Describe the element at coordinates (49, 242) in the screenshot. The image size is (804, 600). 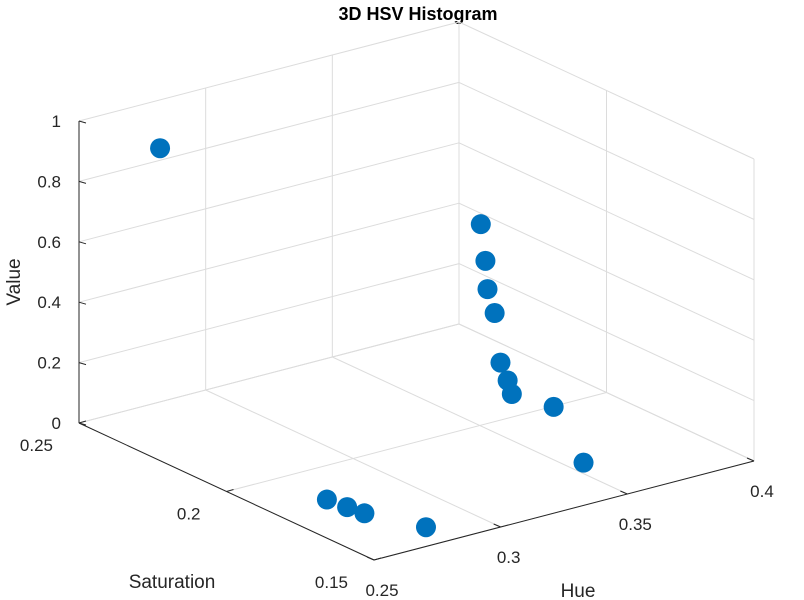
I see `z-tick-label: 0.6` at that location.